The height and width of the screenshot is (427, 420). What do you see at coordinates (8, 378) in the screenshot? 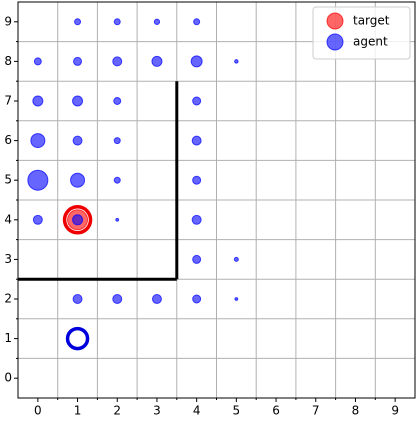
I see `y-tick-label: 0` at bounding box center [8, 378].